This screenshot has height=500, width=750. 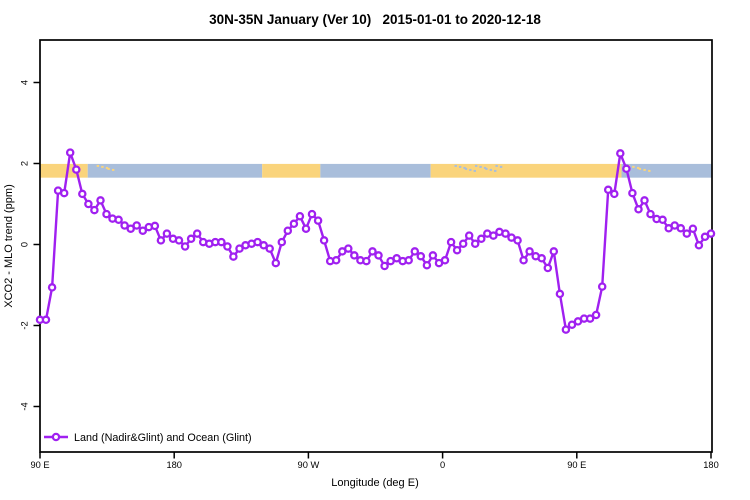 What do you see at coordinates (711, 465) in the screenshot?
I see `x-tick-label: 180` at bounding box center [711, 465].